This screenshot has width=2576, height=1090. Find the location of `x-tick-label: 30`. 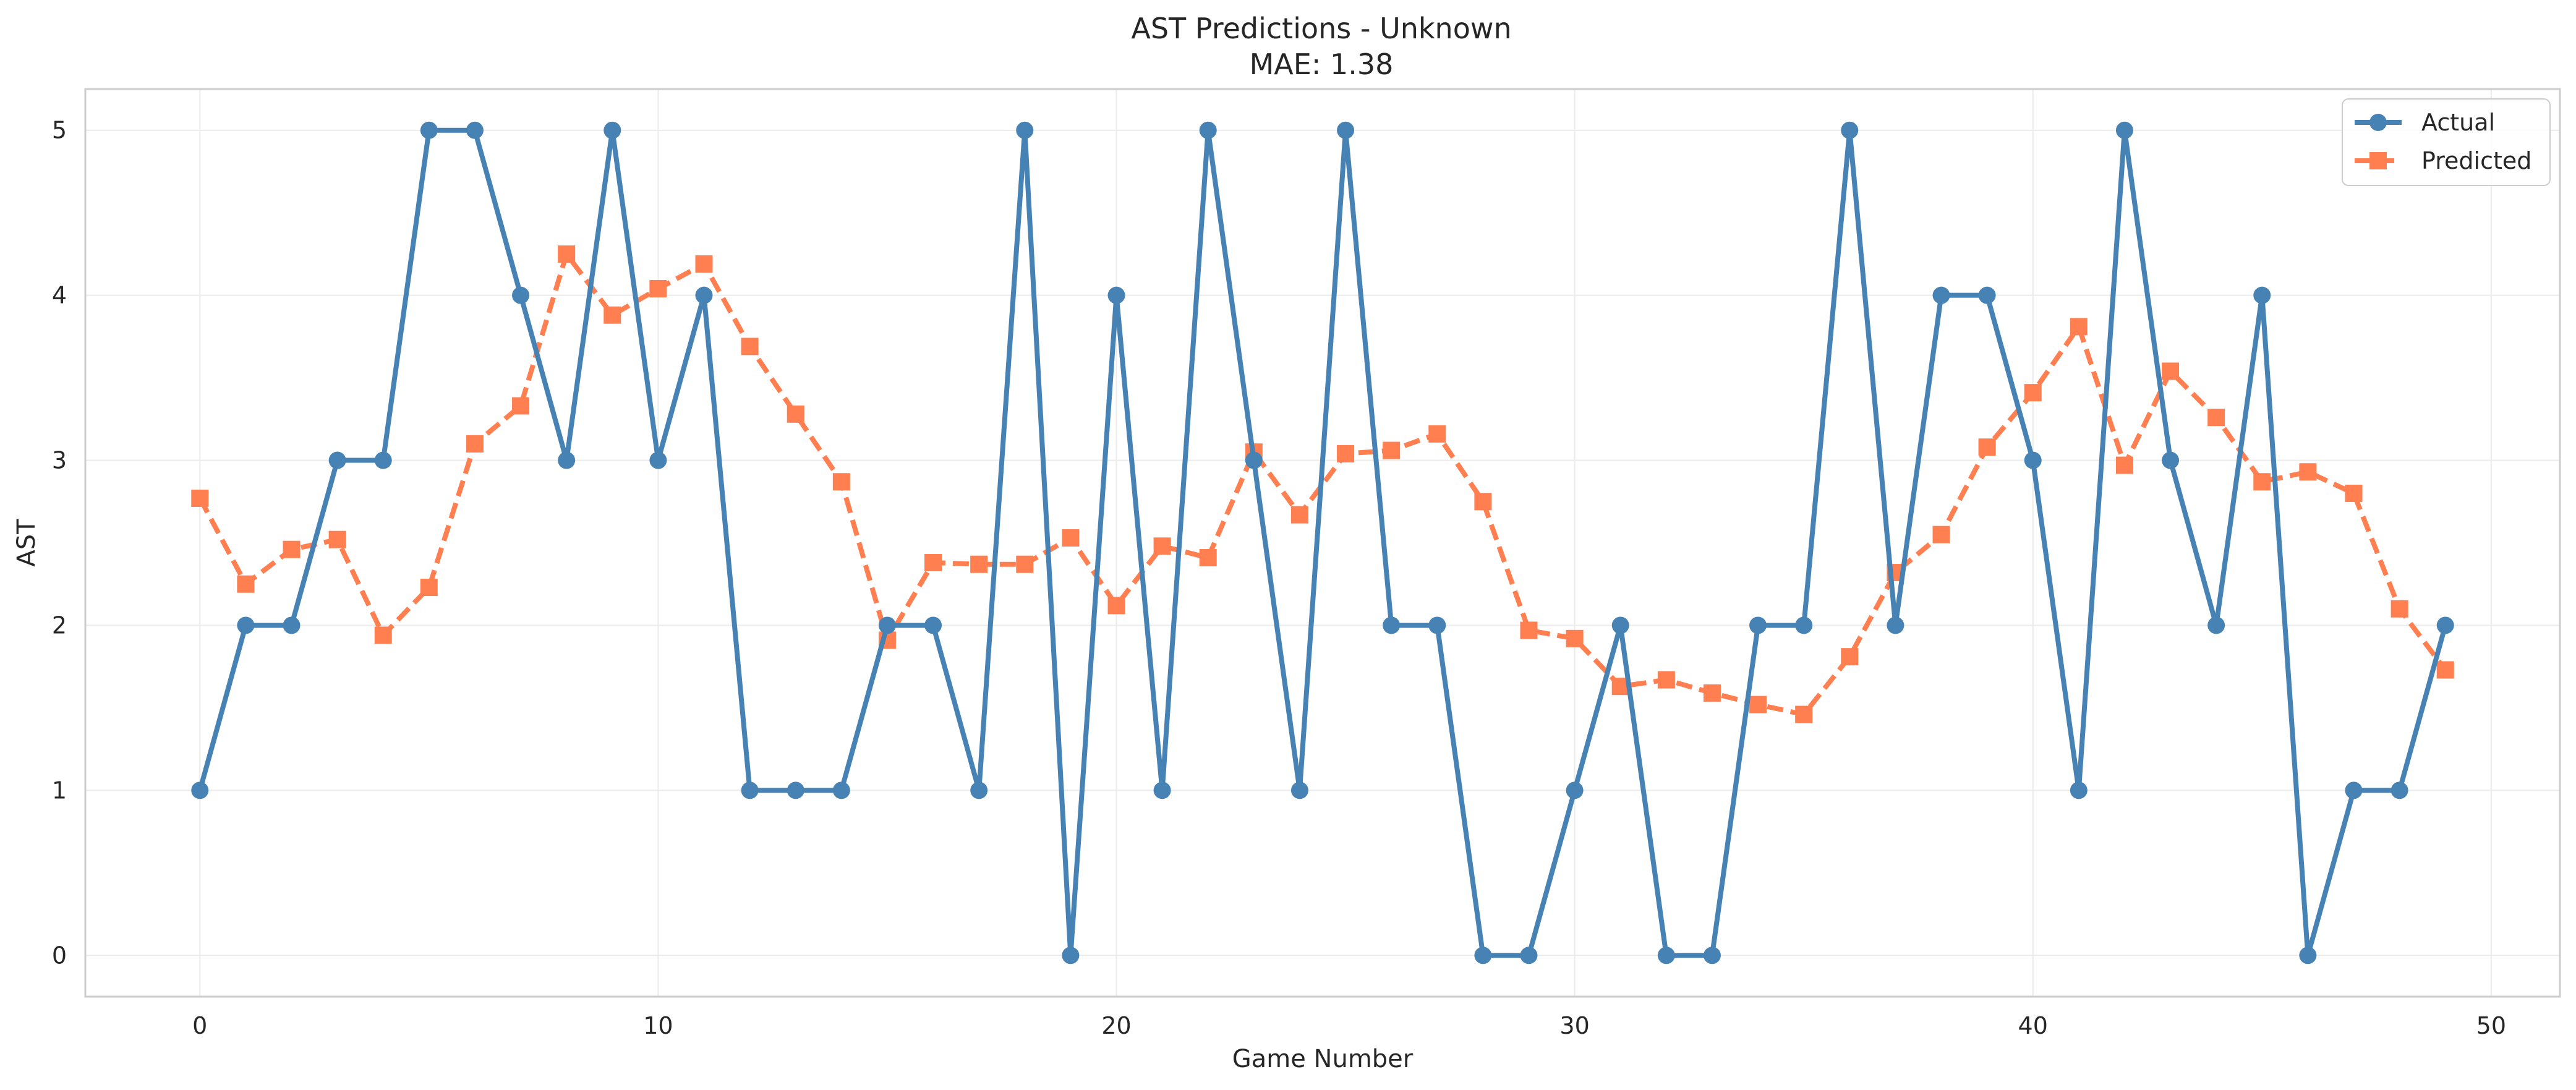

x-tick-label: 30 is located at coordinates (1574, 1025).